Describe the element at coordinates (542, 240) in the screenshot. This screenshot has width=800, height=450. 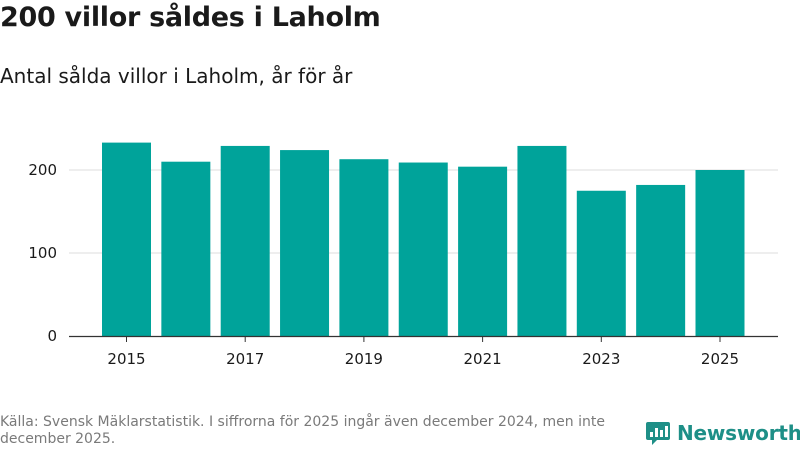
I see `bar-2022` at that location.